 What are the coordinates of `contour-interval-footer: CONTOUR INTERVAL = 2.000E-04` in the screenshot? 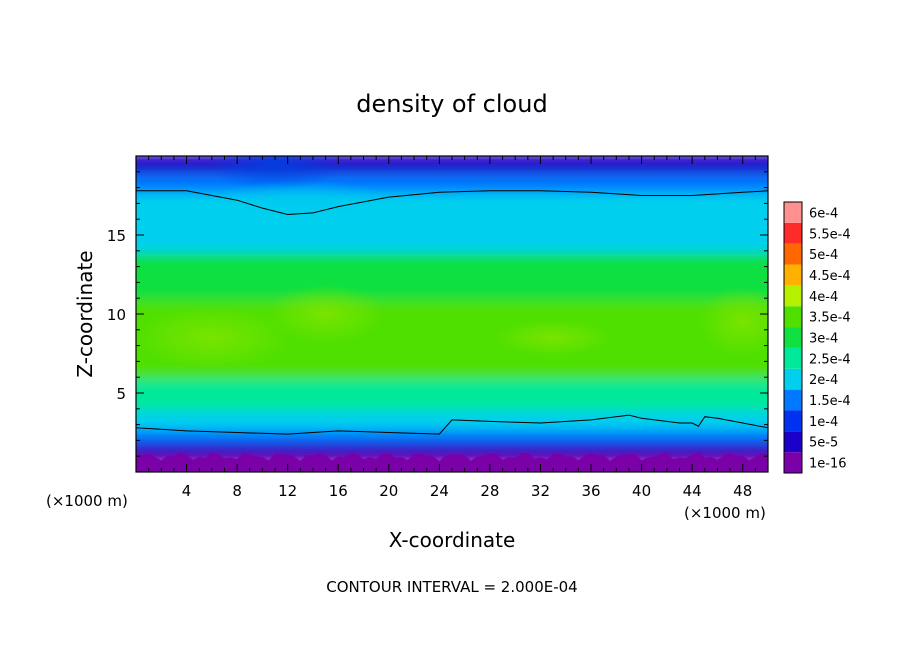 It's located at (451, 587).